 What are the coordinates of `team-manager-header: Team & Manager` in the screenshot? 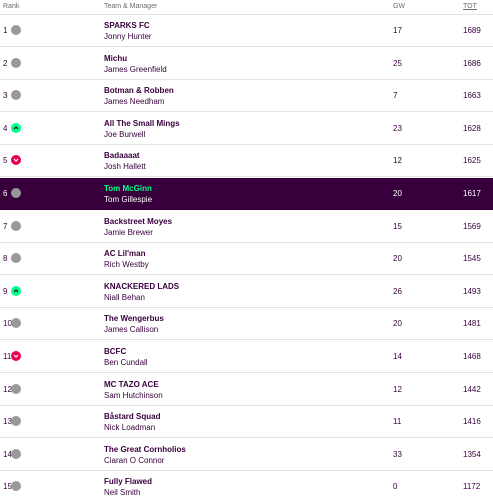 It's located at (131, 6).